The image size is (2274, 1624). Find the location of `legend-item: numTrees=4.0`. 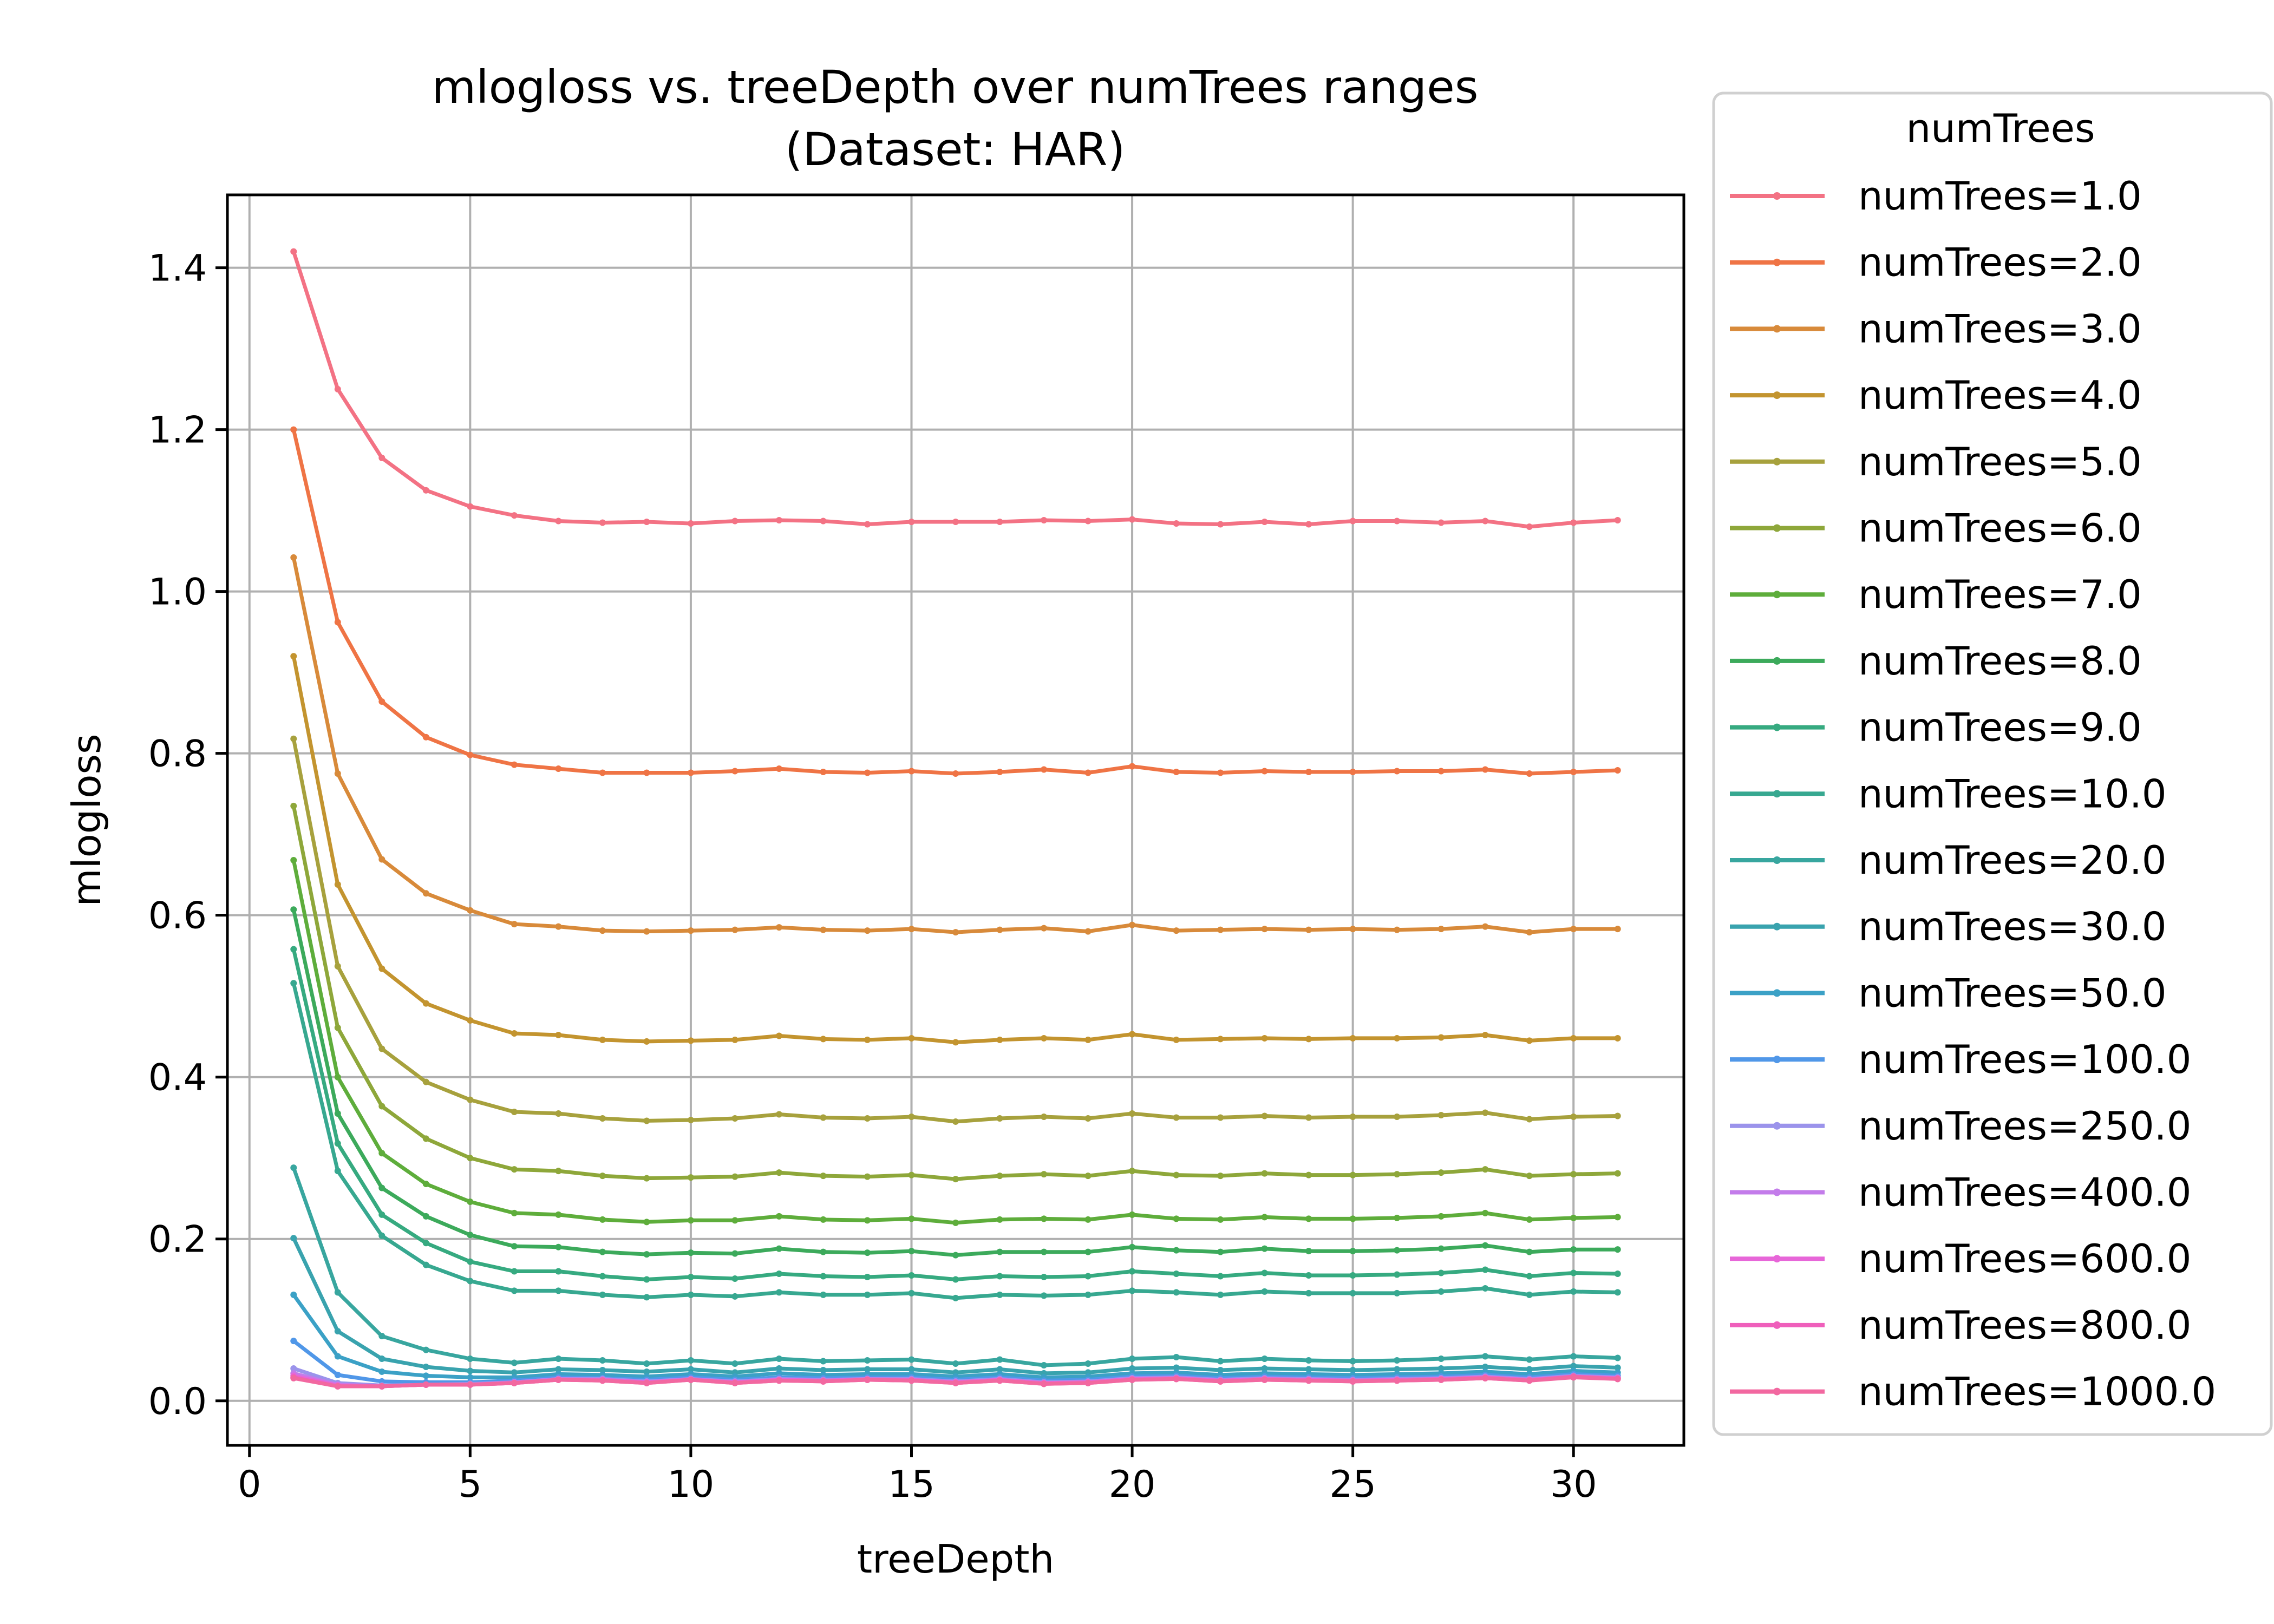

legend-item: numTrees=4.0 is located at coordinates (1936, 395).